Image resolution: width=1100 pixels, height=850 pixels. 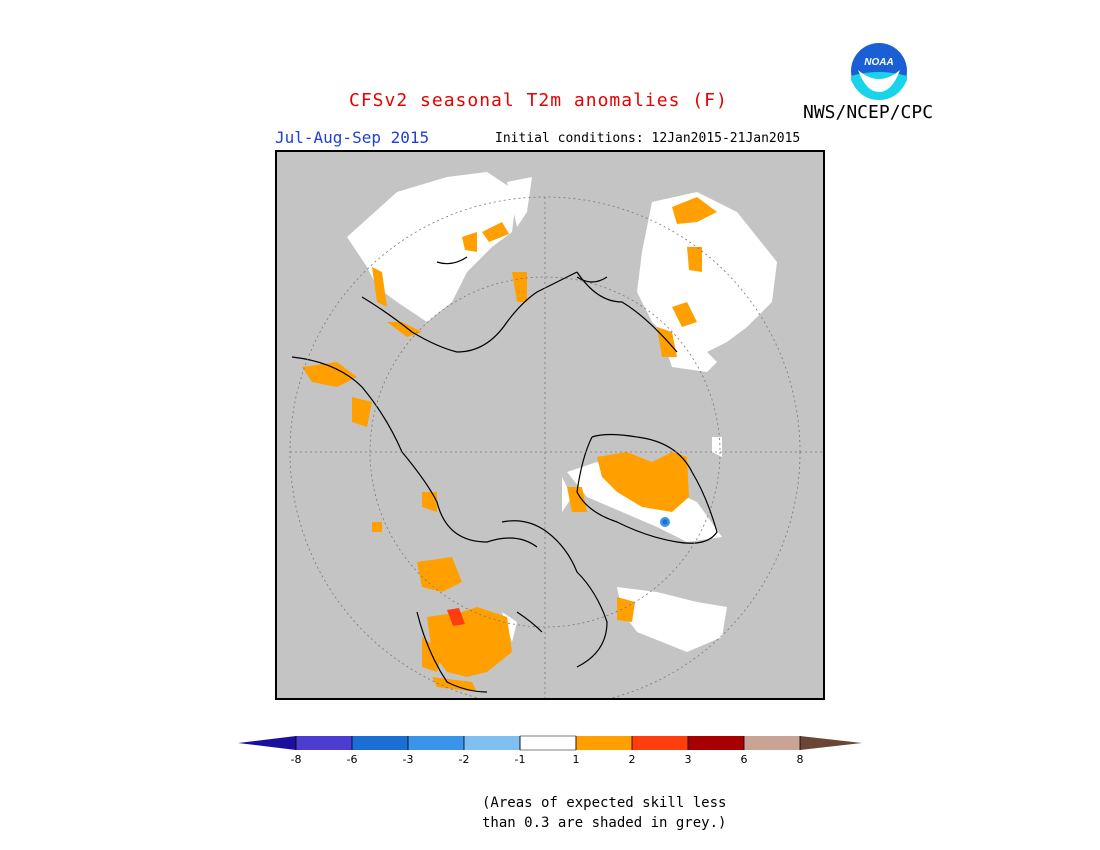 I want to click on legend-tick: -8, so click(x=296, y=759).